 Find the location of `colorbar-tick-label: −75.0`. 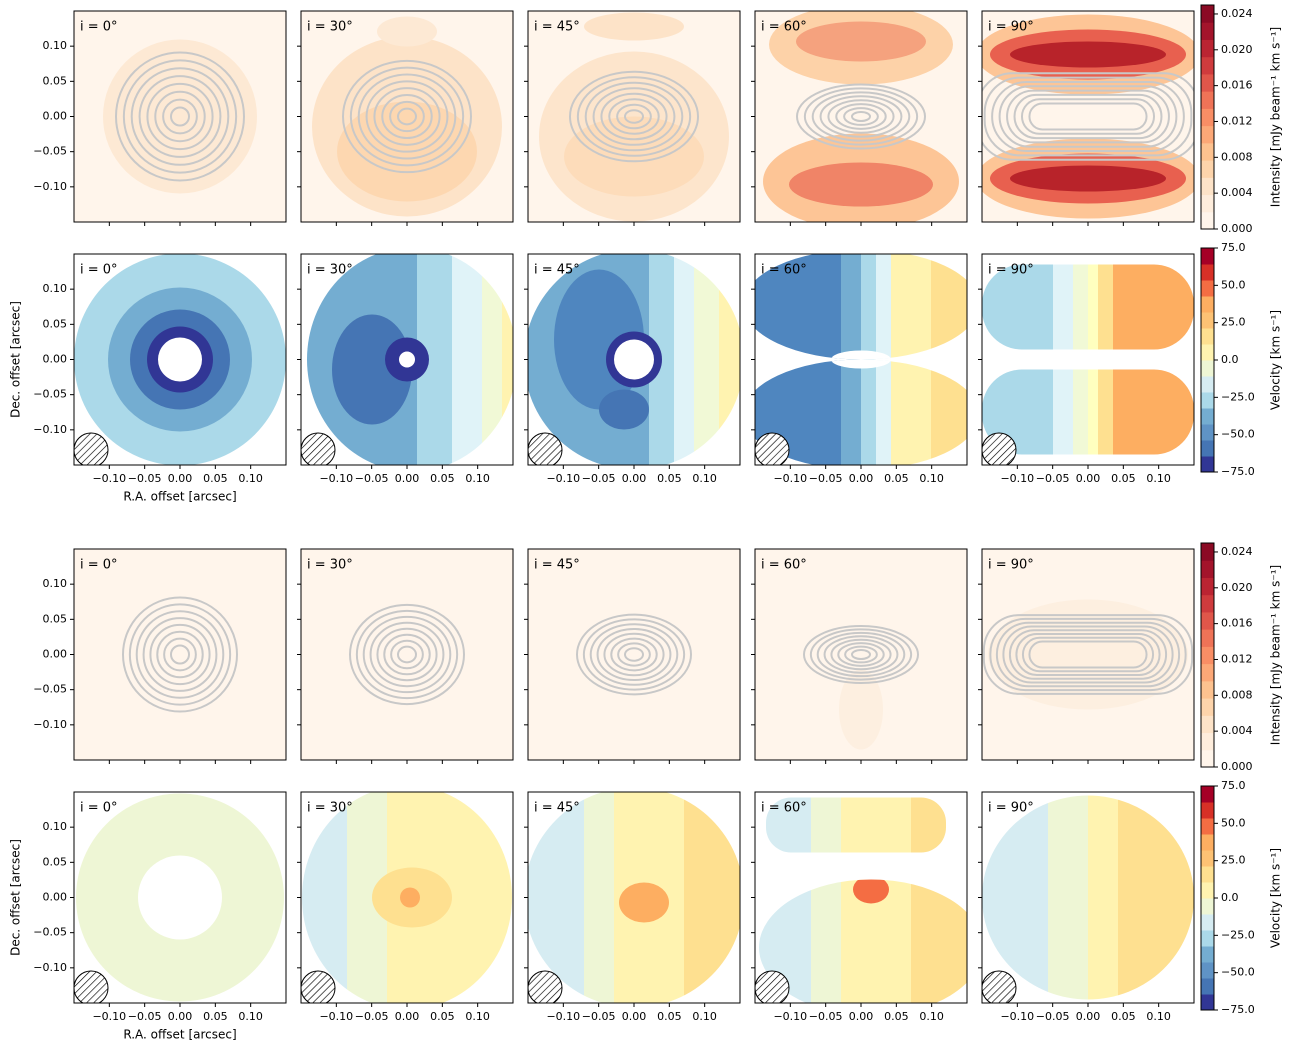

colorbar-tick-label: −75.0 is located at coordinates (1238, 471).